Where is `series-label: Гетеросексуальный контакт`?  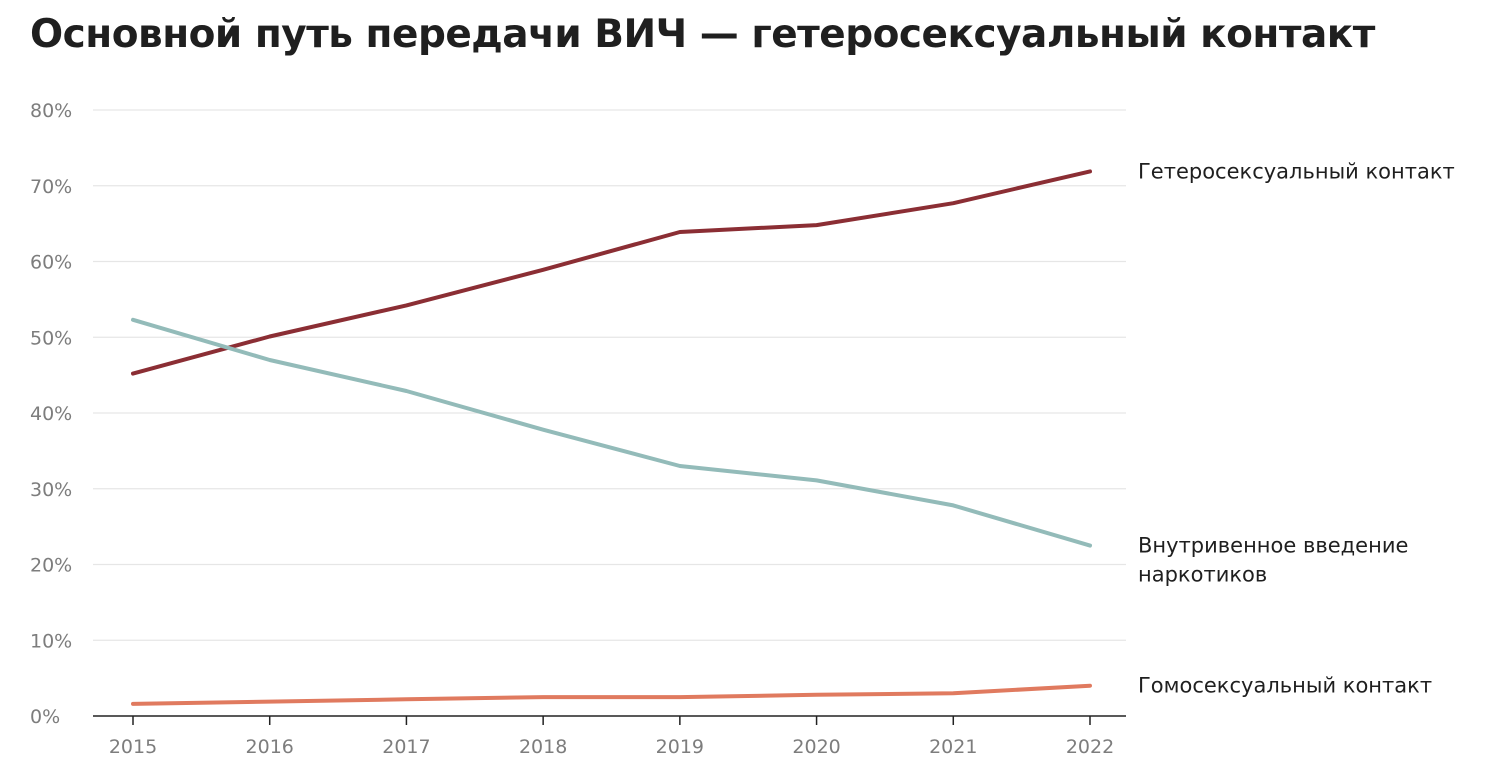 series-label: Гетеросексуальный контакт is located at coordinates (1296, 171).